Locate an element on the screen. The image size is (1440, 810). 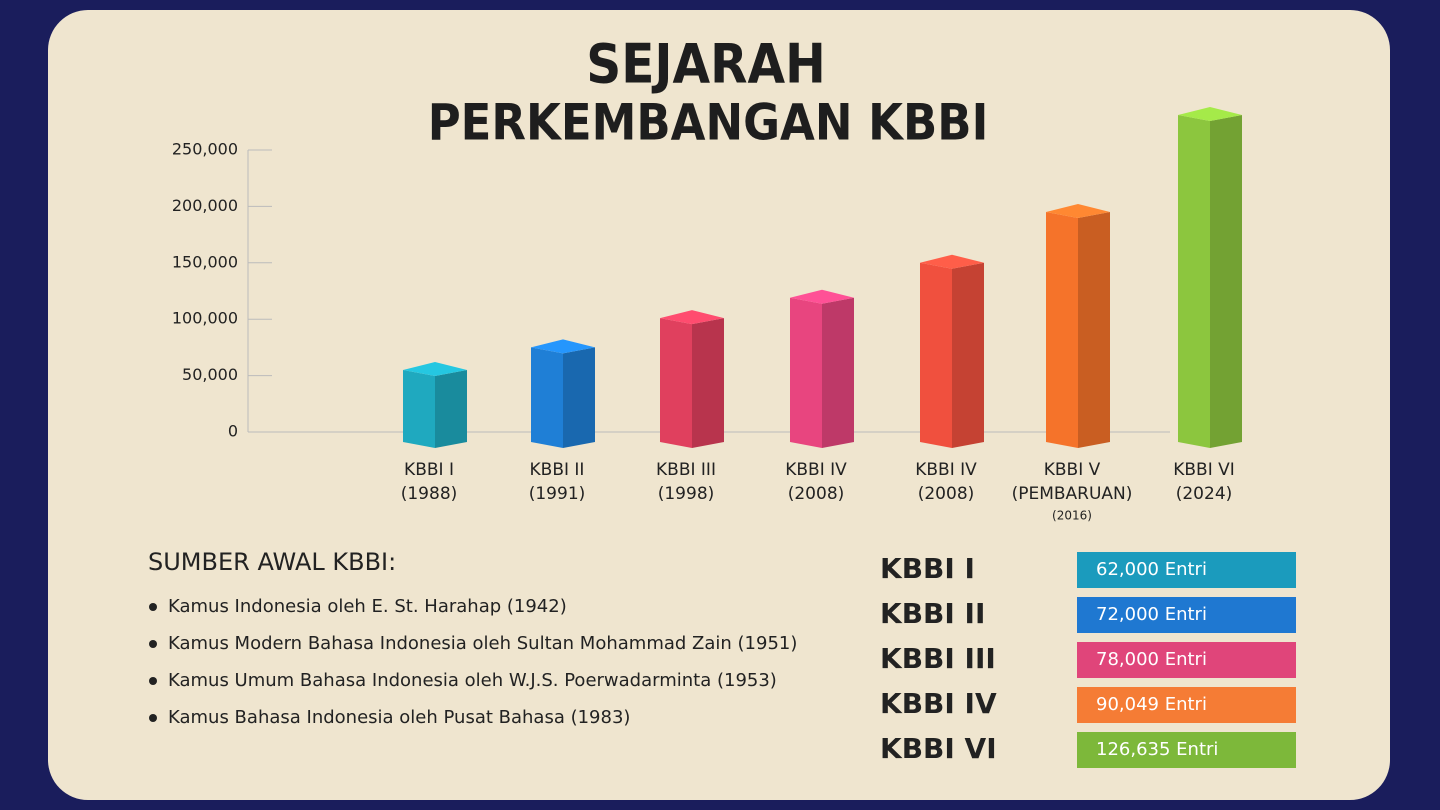
entry-name: KBBI VI is located at coordinates (938, 748).